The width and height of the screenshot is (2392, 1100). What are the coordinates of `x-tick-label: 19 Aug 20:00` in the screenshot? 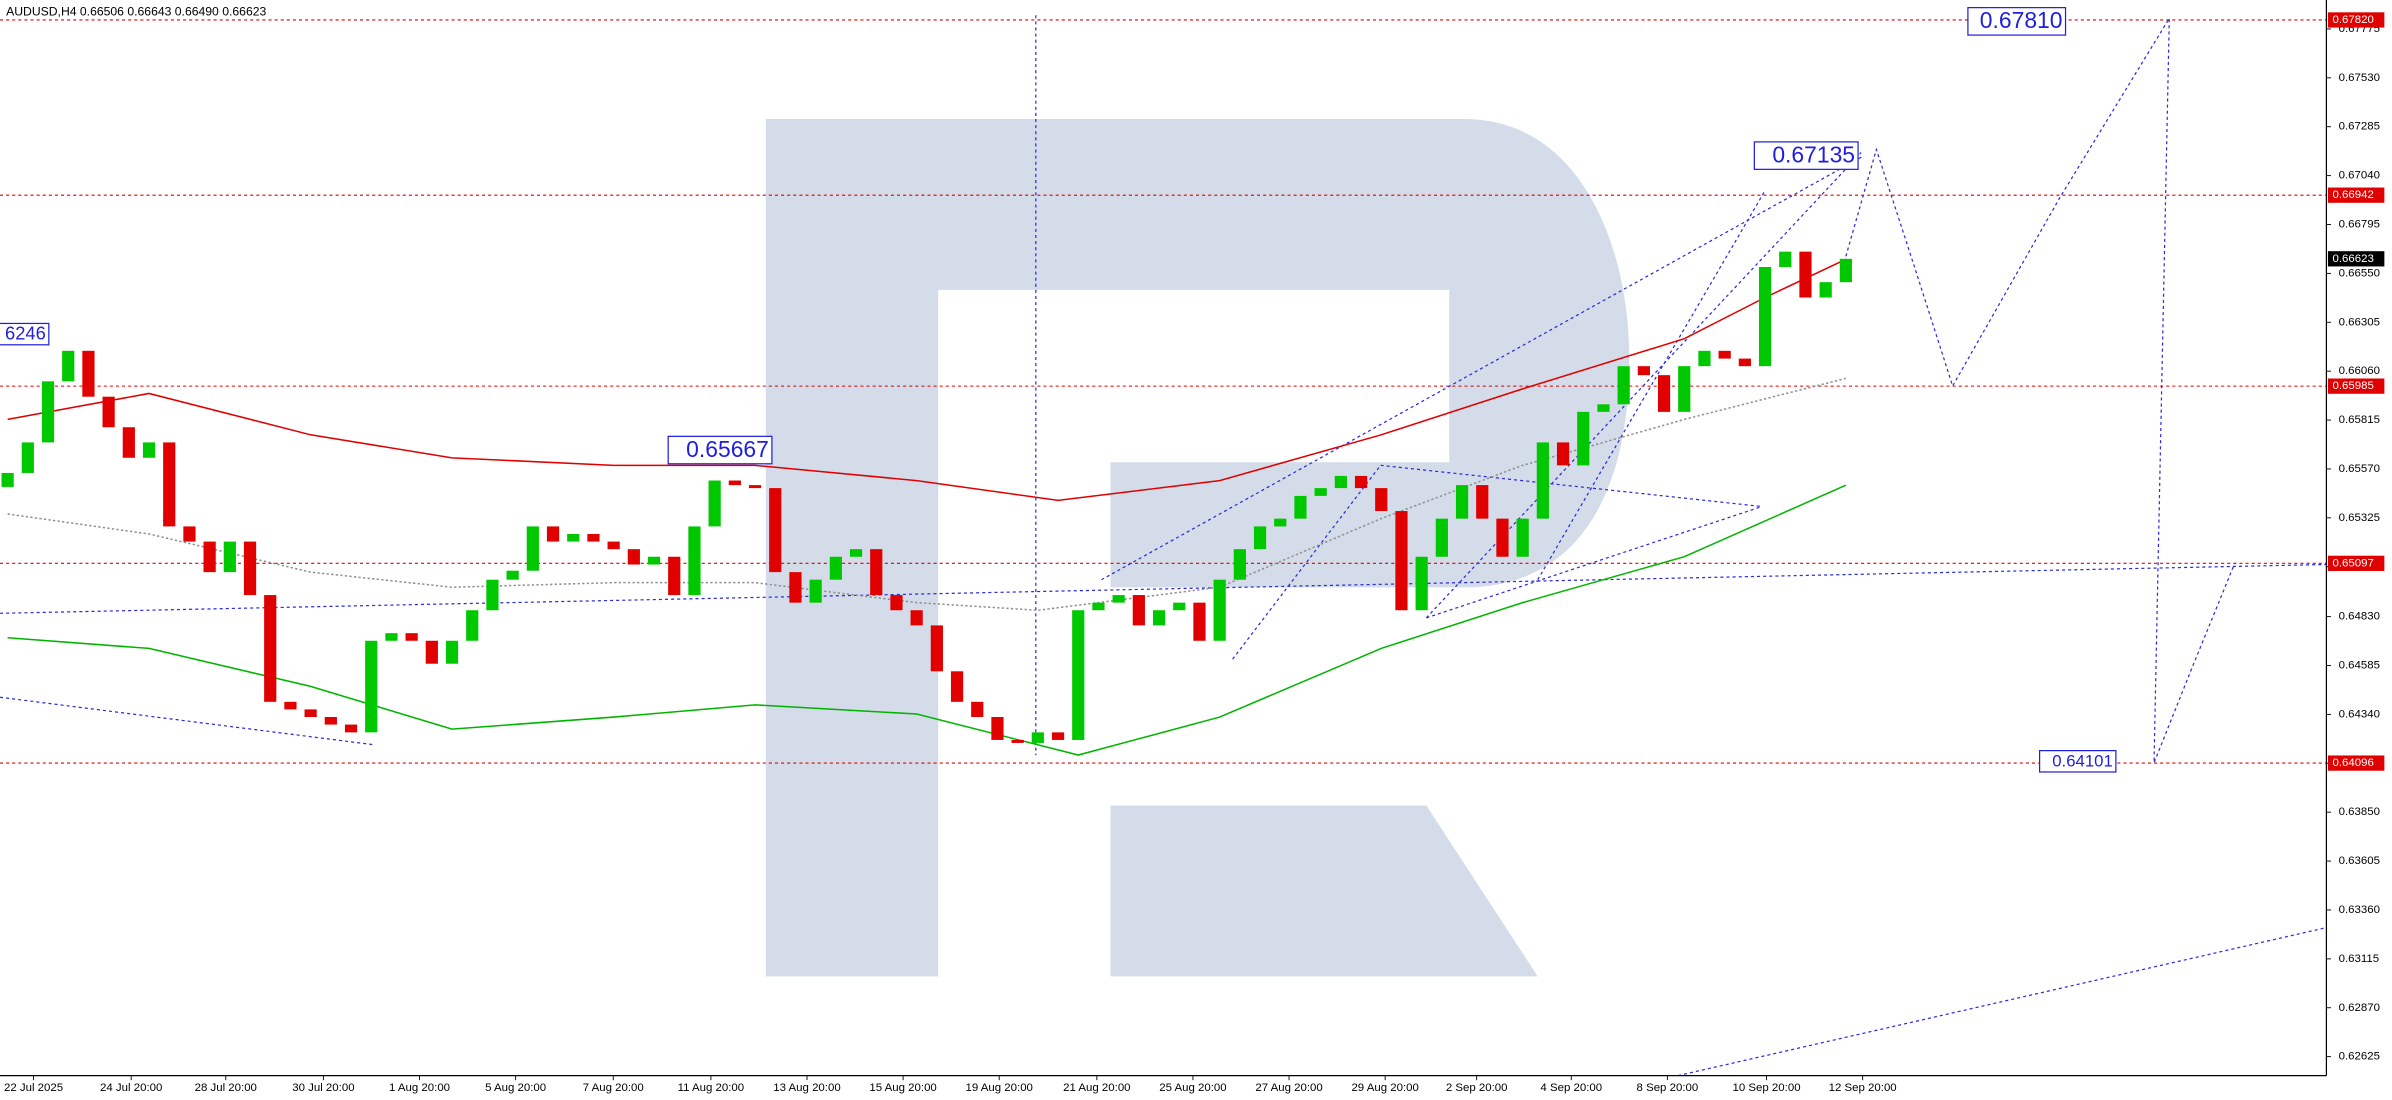 It's located at (998, 1088).